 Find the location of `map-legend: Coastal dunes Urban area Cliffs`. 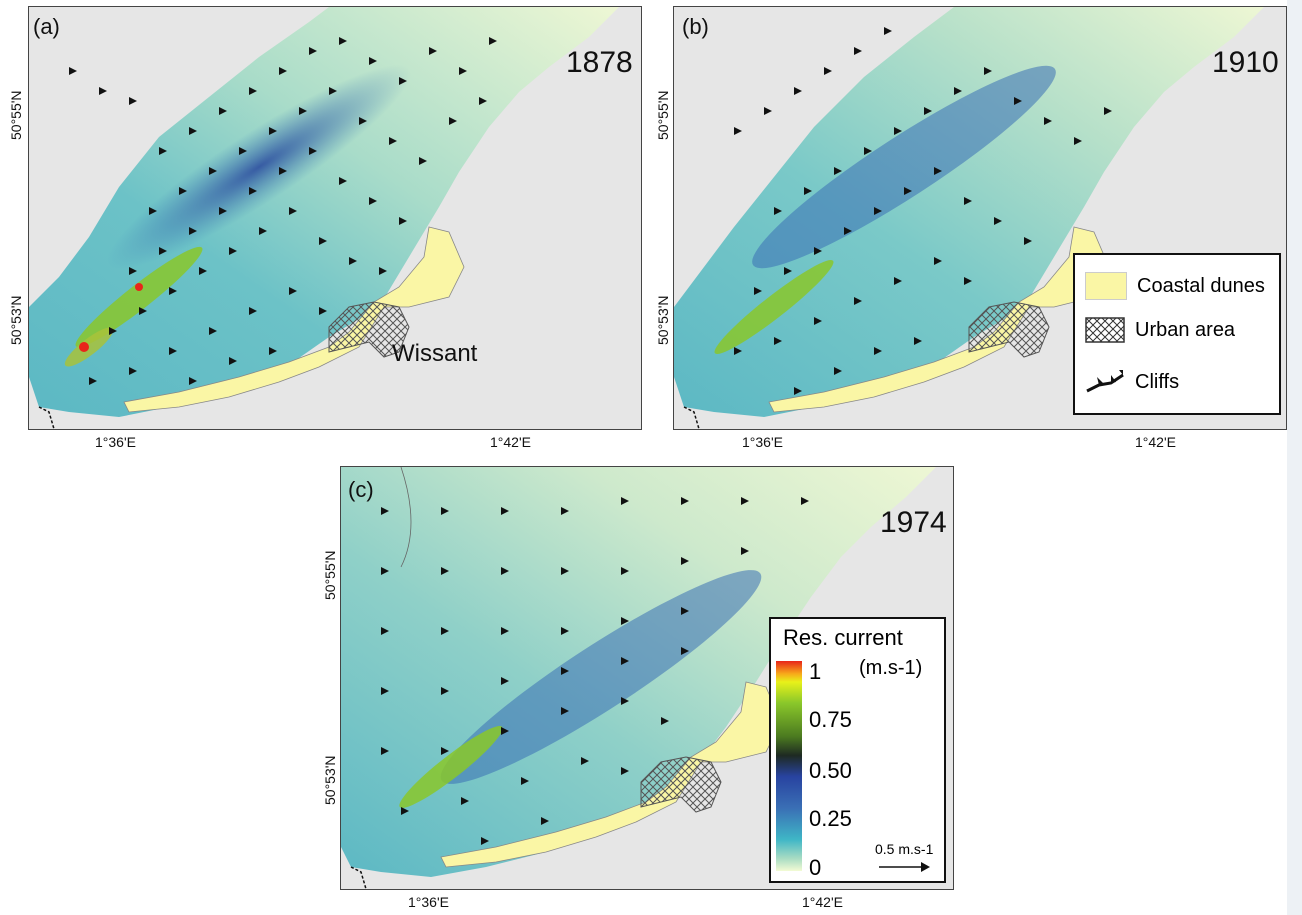

map-legend: Coastal dunes Urban area Cliffs is located at coordinates (1177, 334).